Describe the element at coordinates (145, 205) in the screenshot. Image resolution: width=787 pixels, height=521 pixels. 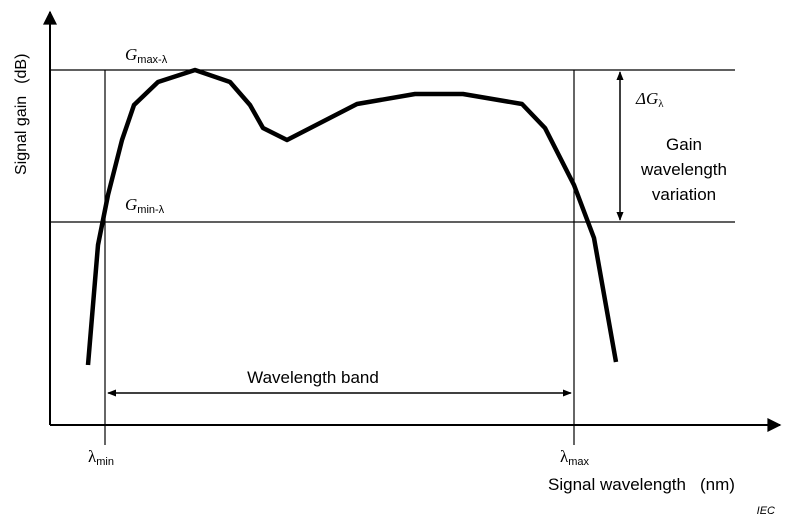
I see `g-min: Gmin-λ` at that location.